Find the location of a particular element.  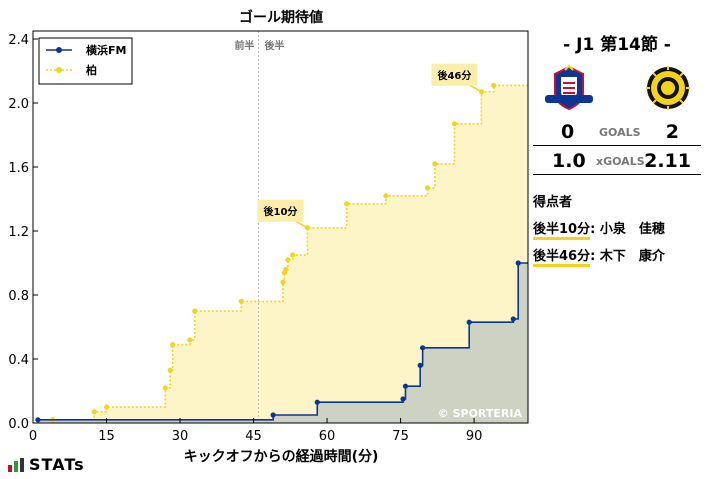

scorers-title: 得点者 is located at coordinates (553, 202).